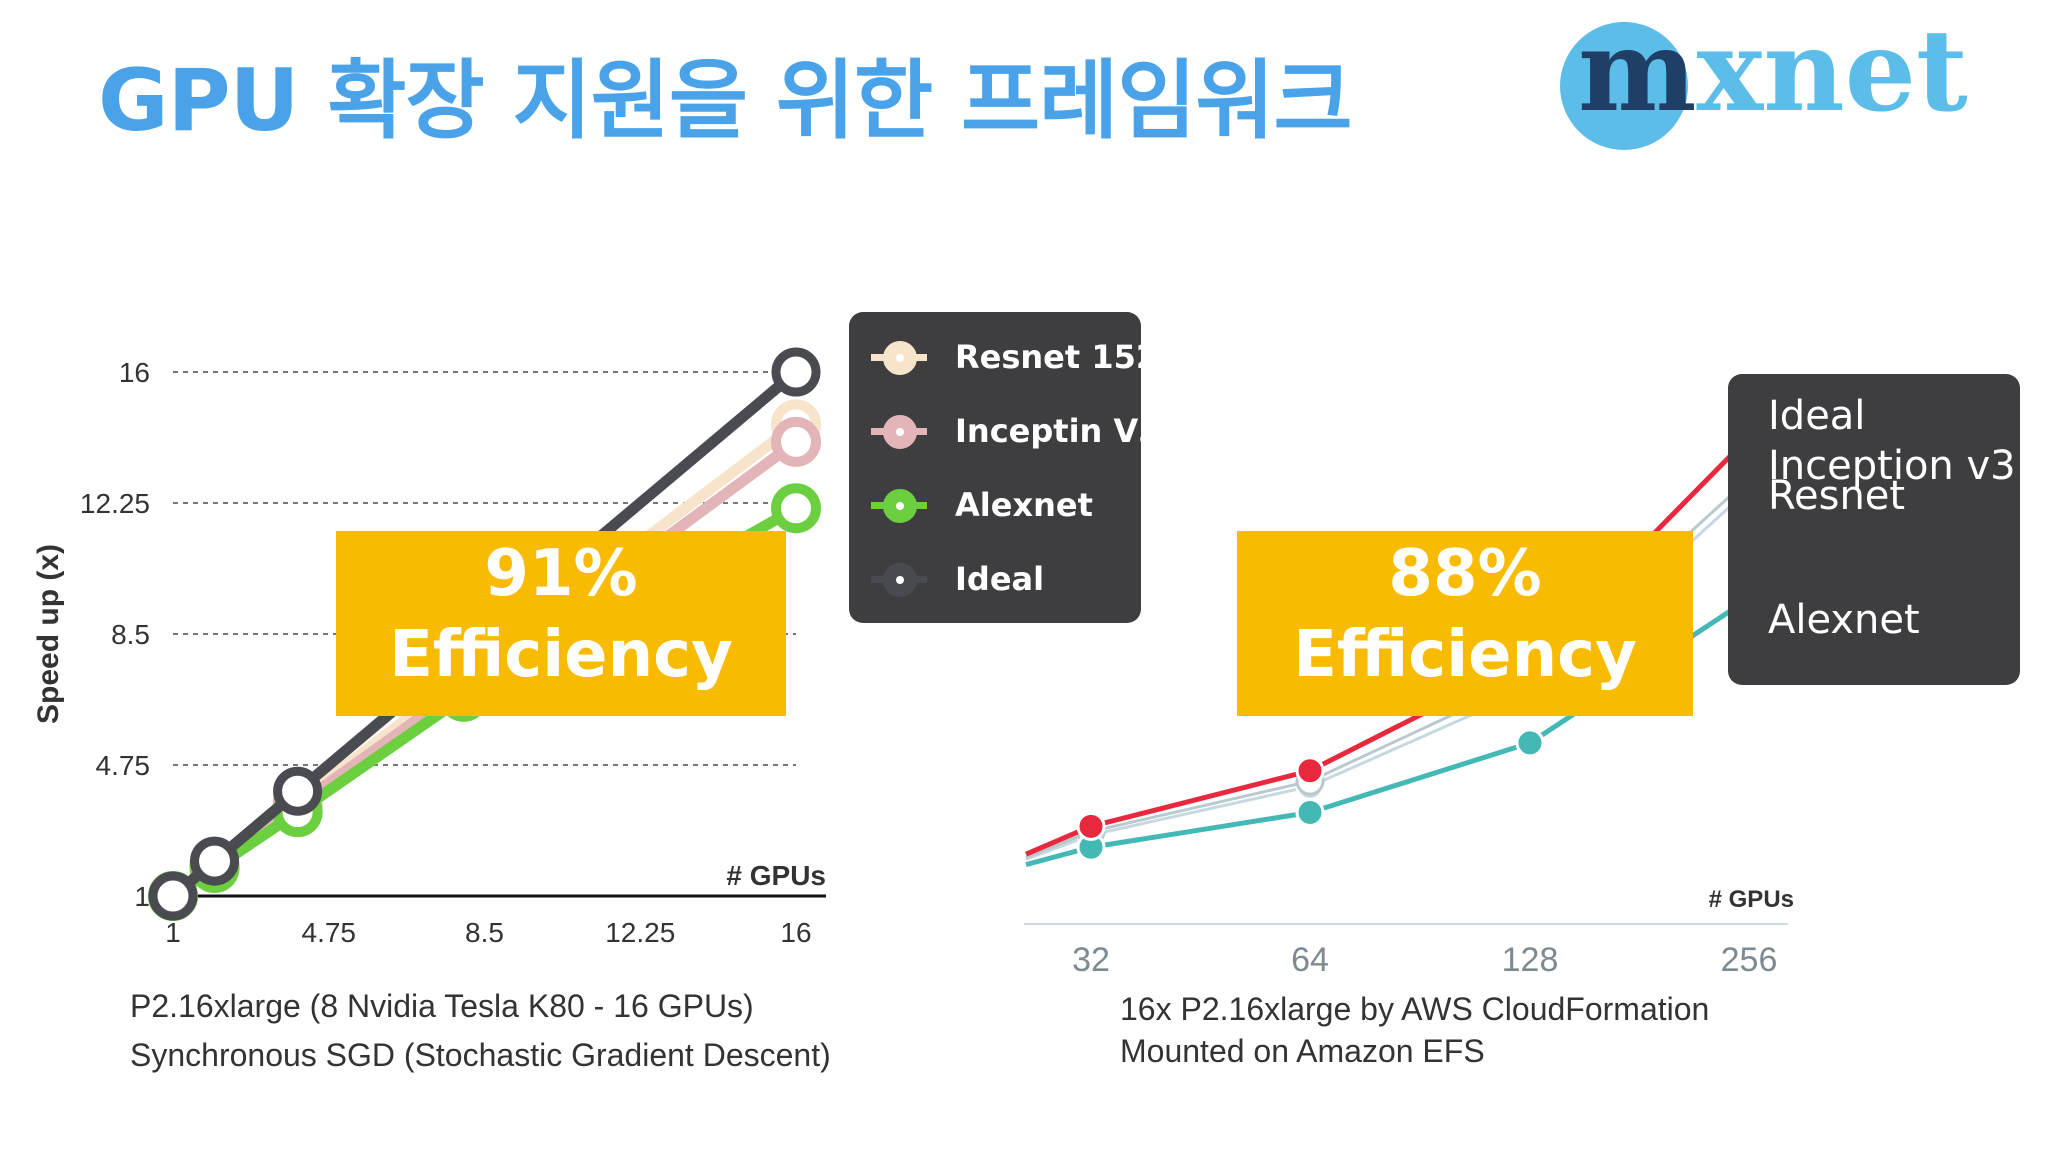 This screenshot has height=1152, width=2048. I want to click on left-legend-label: Alexnet, so click(1024, 505).